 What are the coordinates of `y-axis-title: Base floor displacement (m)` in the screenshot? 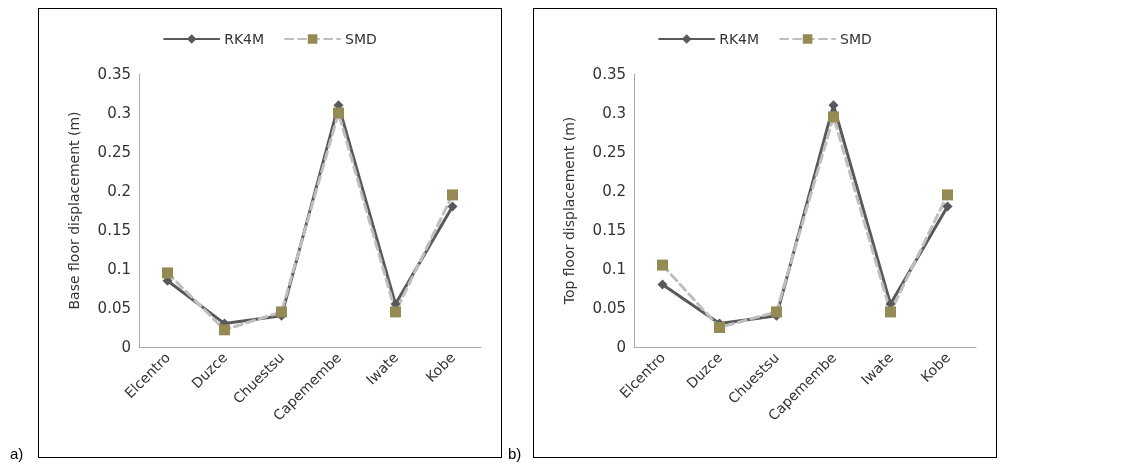 It's located at (74, 210).